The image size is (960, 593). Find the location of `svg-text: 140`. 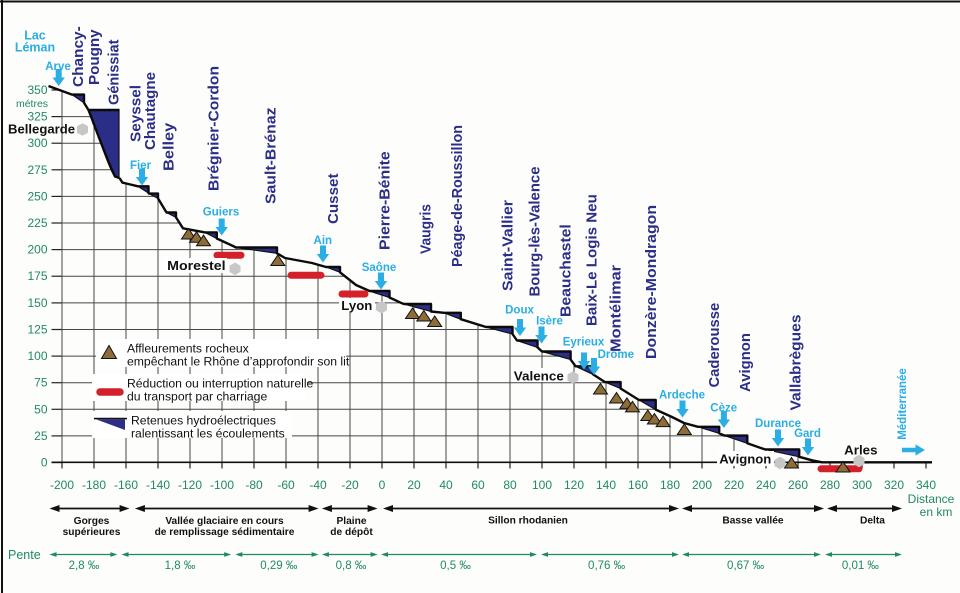

svg-text: 140 is located at coordinates (606, 485).